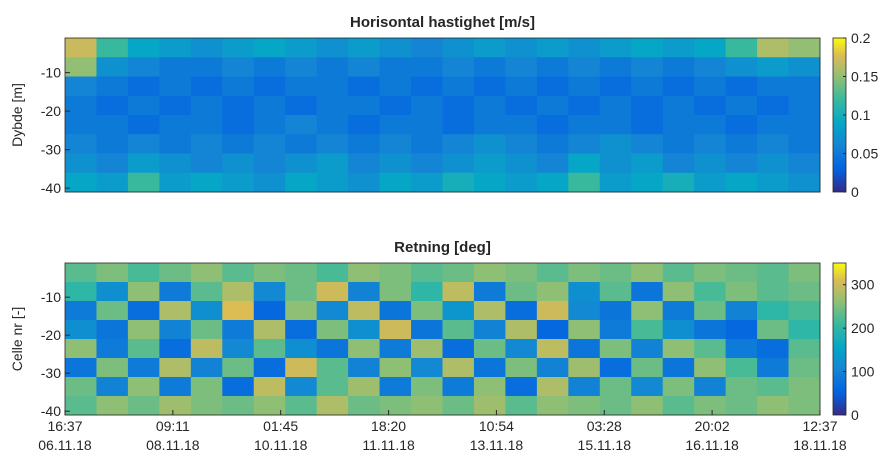 The height and width of the screenshot is (466, 891). What do you see at coordinates (51, 373) in the screenshot?
I see `y-tick-label: -30` at bounding box center [51, 373].